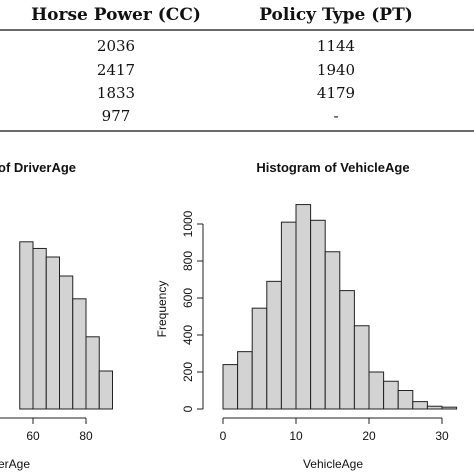 The width and height of the screenshot is (474, 474). I want to click on x-axis: 0 10 20 30, so click(334, 430).